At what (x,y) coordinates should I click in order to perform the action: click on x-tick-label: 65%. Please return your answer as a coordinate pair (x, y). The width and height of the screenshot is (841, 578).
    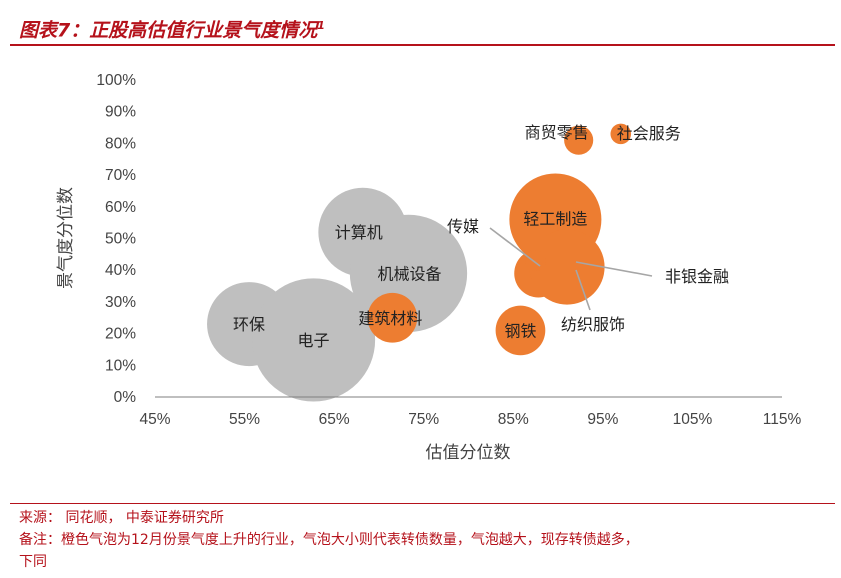
    Looking at the image, I should click on (334, 419).